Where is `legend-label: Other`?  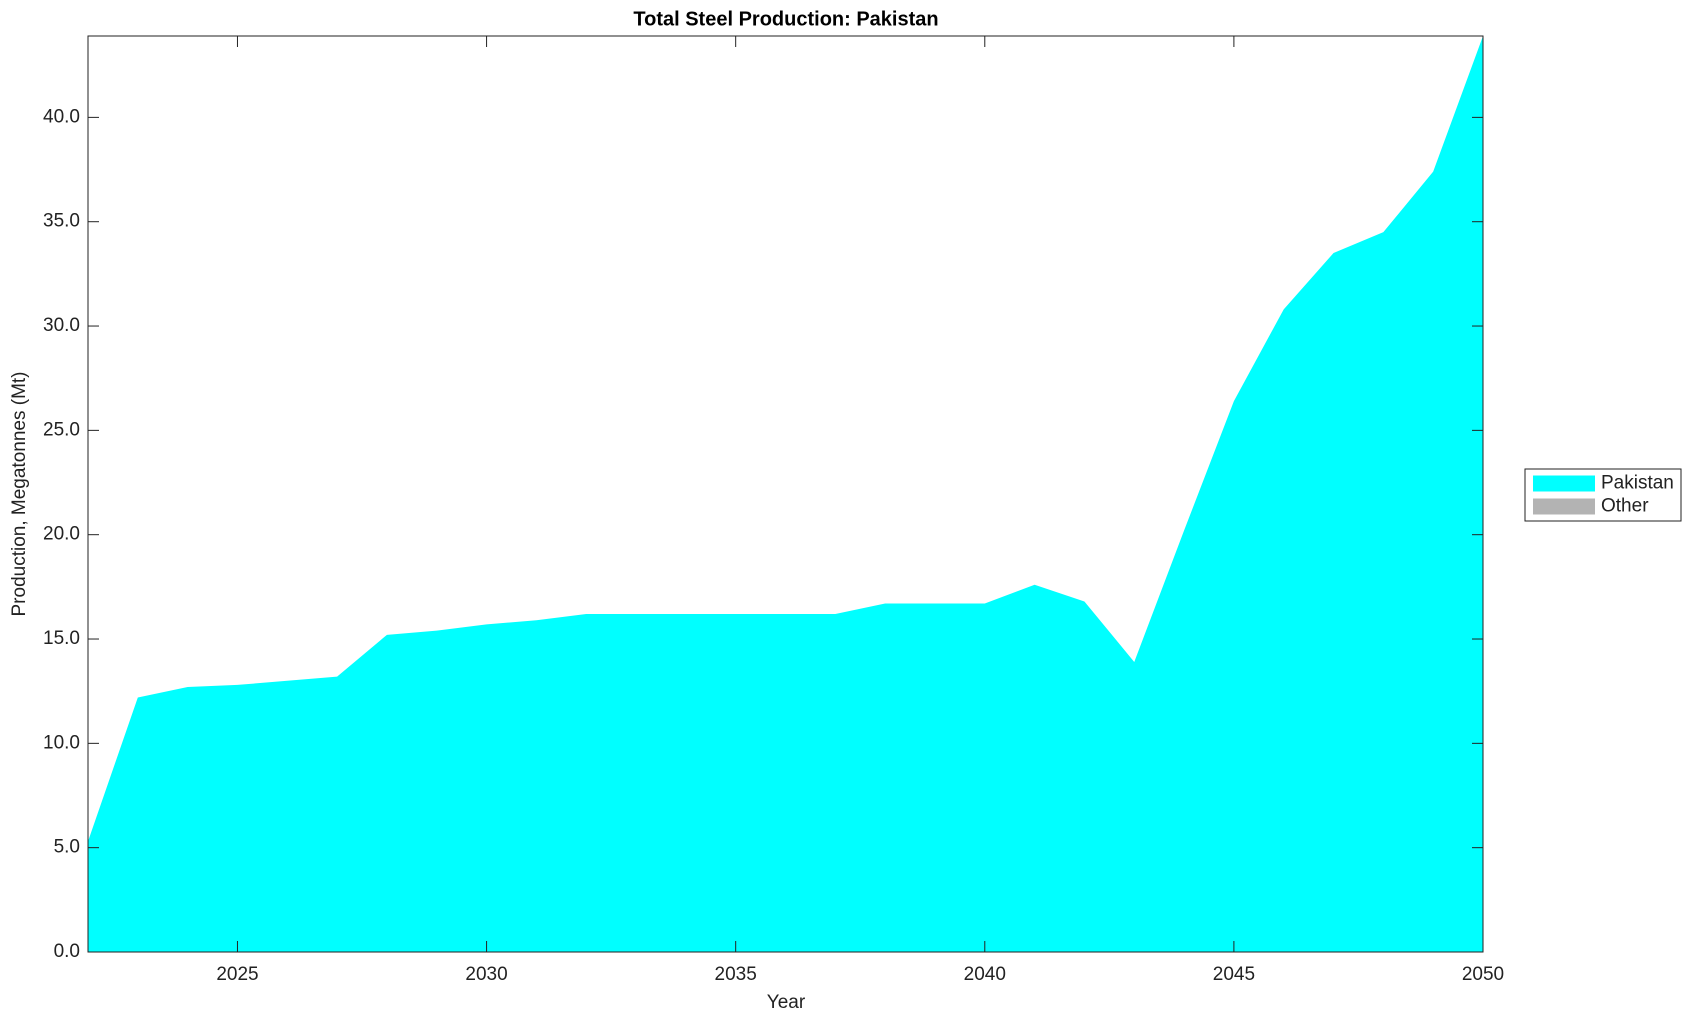 legend-label: Other is located at coordinates (1625, 506).